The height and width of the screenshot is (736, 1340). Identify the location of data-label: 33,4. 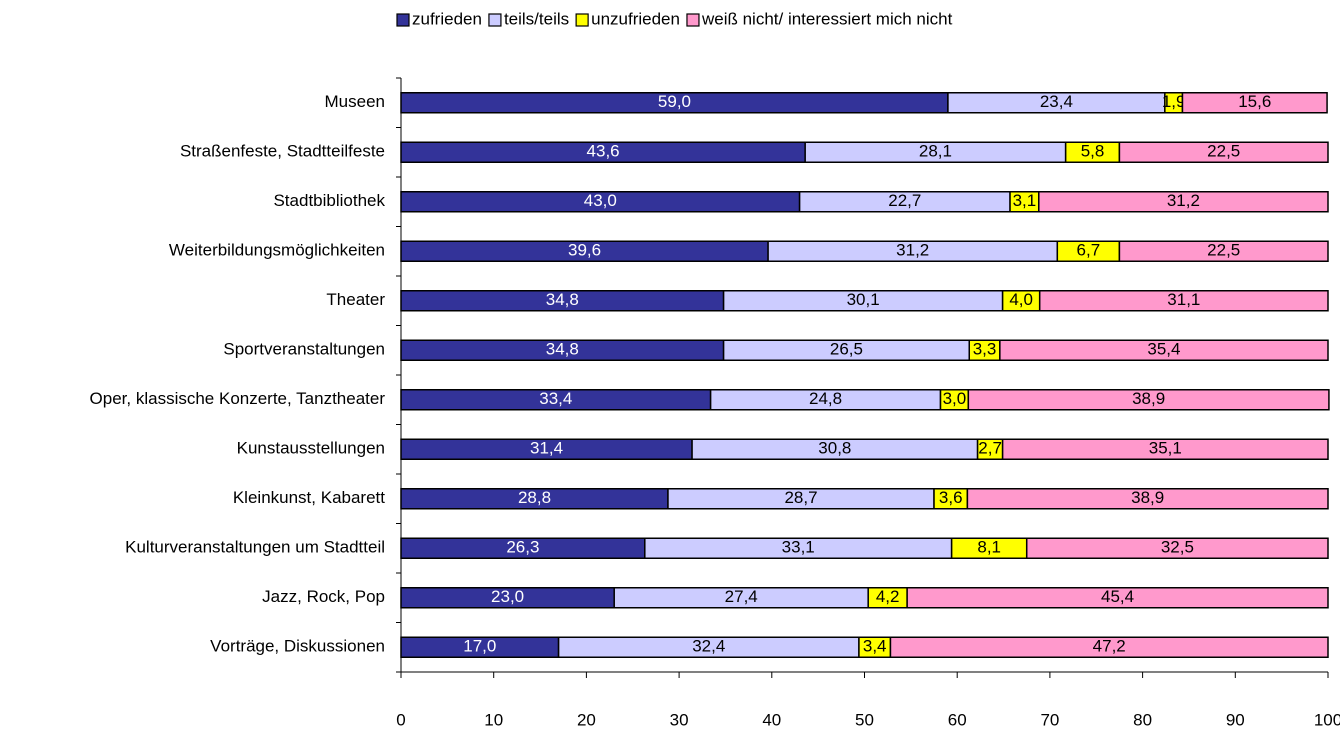
(555, 398).